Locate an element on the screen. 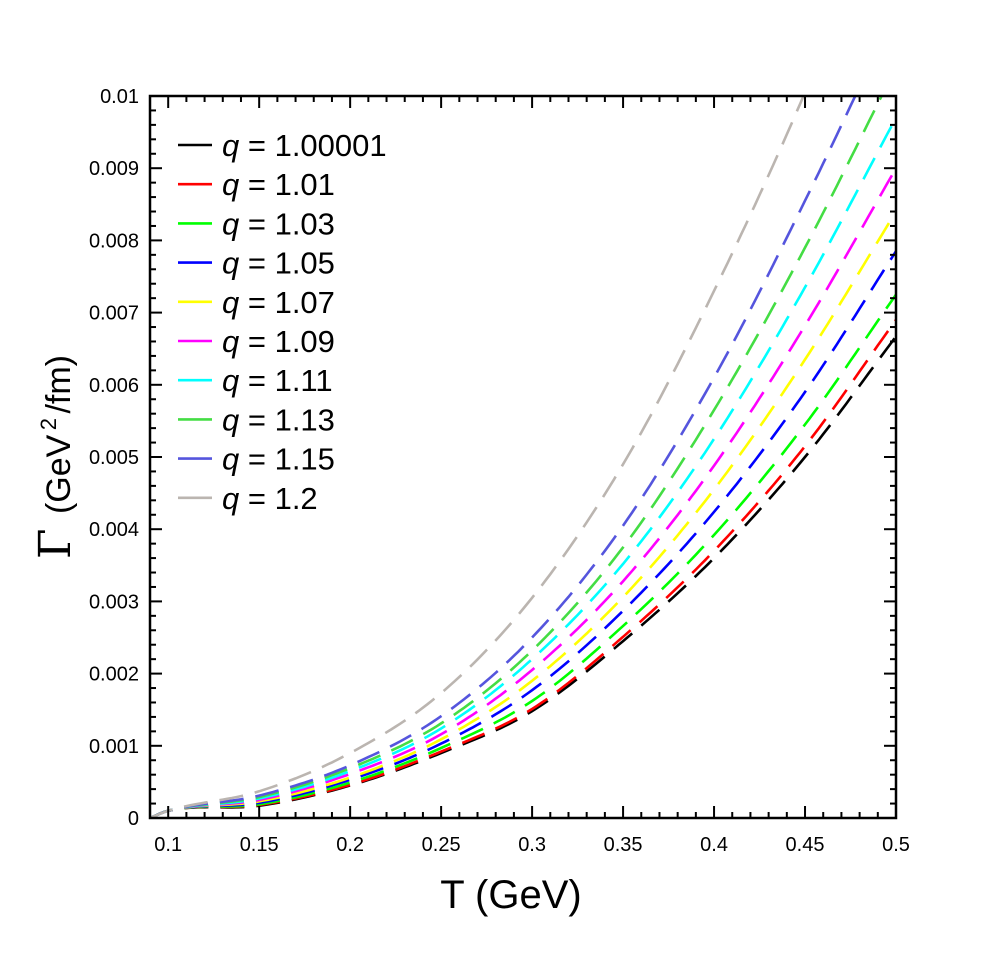 Image resolution: width=996 pixels, height=963 pixels. x-tick-labels: 0.1 0.15 0.2 0.25 0.3 0.35 0.4 0.45 0.5 is located at coordinates (532, 845).